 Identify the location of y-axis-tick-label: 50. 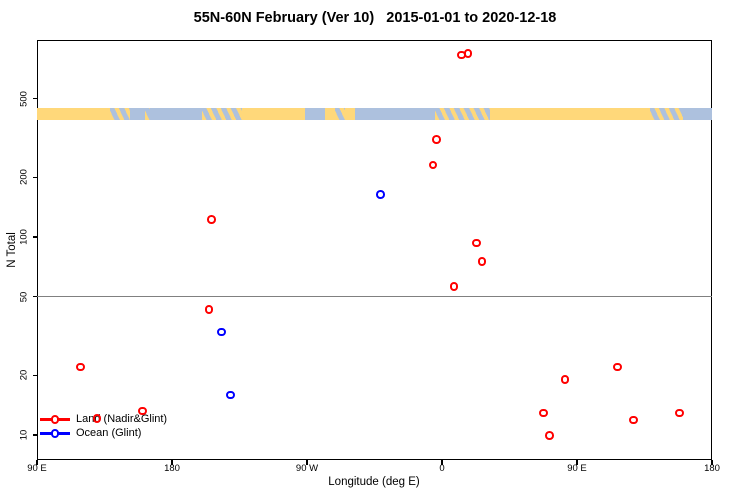
(24, 296).